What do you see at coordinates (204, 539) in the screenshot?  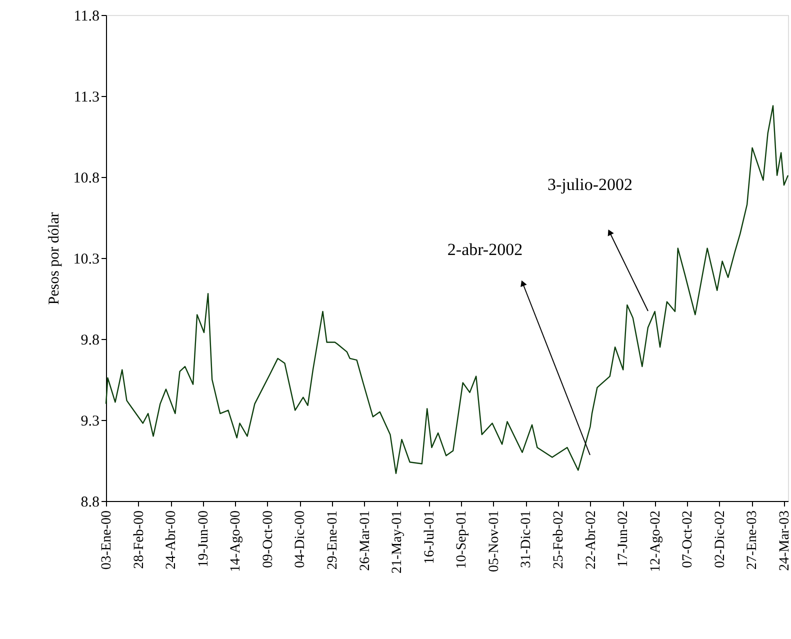 I see `x-tick-label: 19-Jun-00` at bounding box center [204, 539].